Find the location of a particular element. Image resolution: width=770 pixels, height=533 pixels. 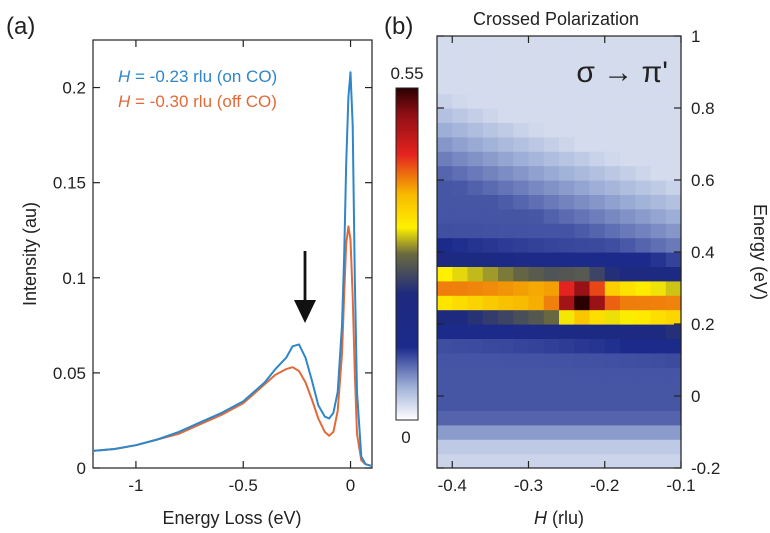

panel-a-ytick-label: 0 is located at coordinates (81, 468).